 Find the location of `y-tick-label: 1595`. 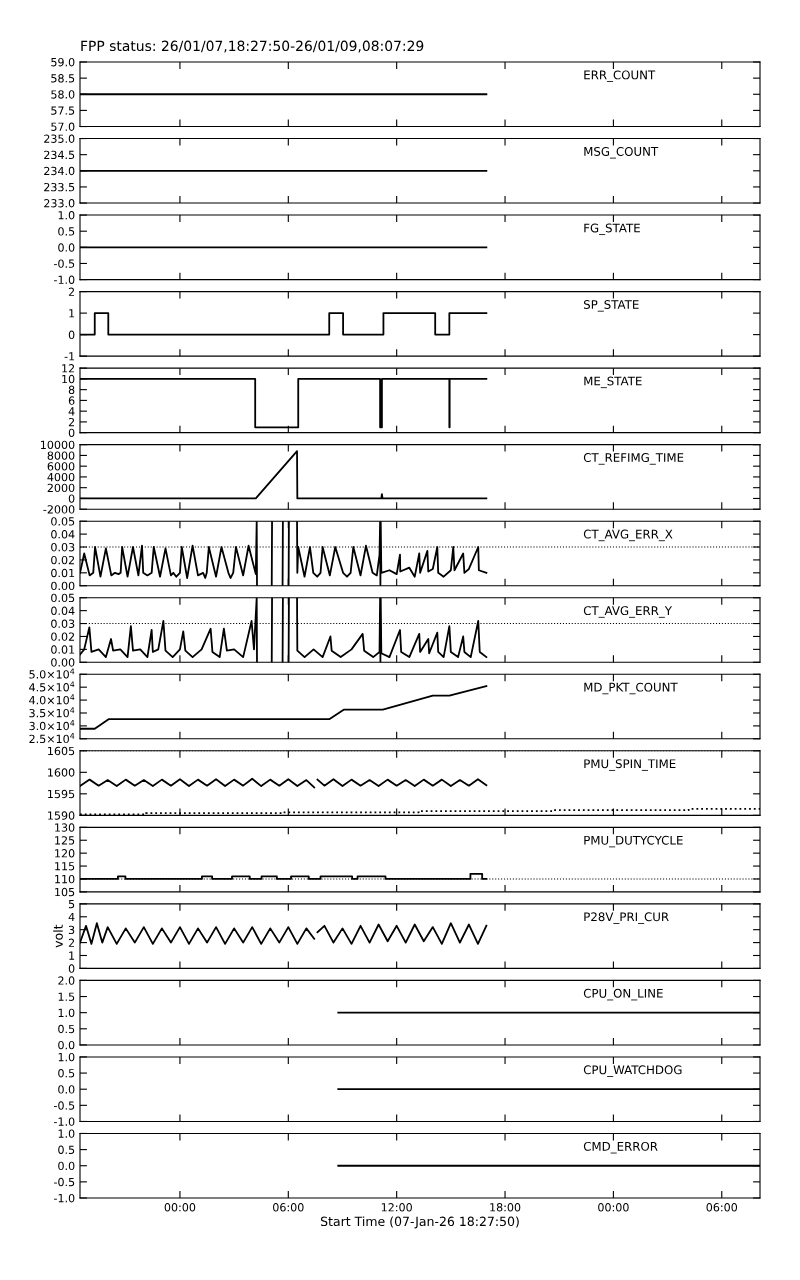

y-tick-label: 1595 is located at coordinates (61, 794).